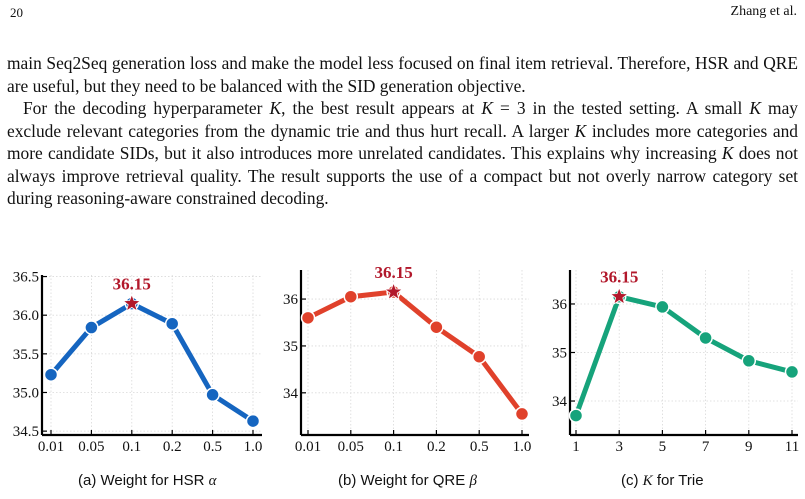 The width and height of the screenshot is (805, 499). Describe the element at coordinates (143, 480) in the screenshot. I see `caption-a-text: (a) Weight for HSR` at that location.